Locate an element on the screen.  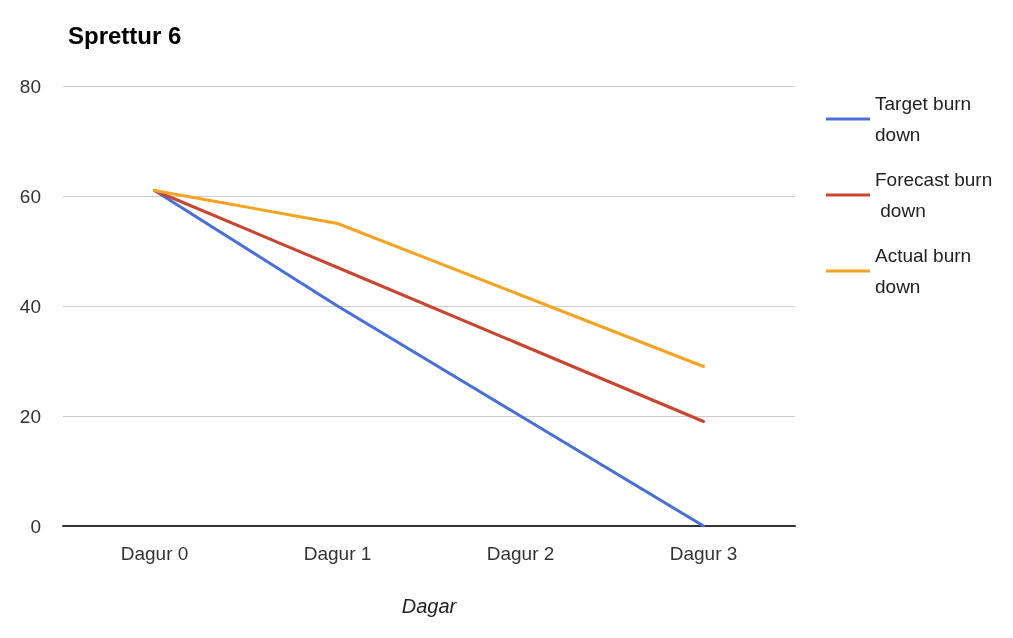
legend-label: Target burn down is located at coordinates (926, 119).